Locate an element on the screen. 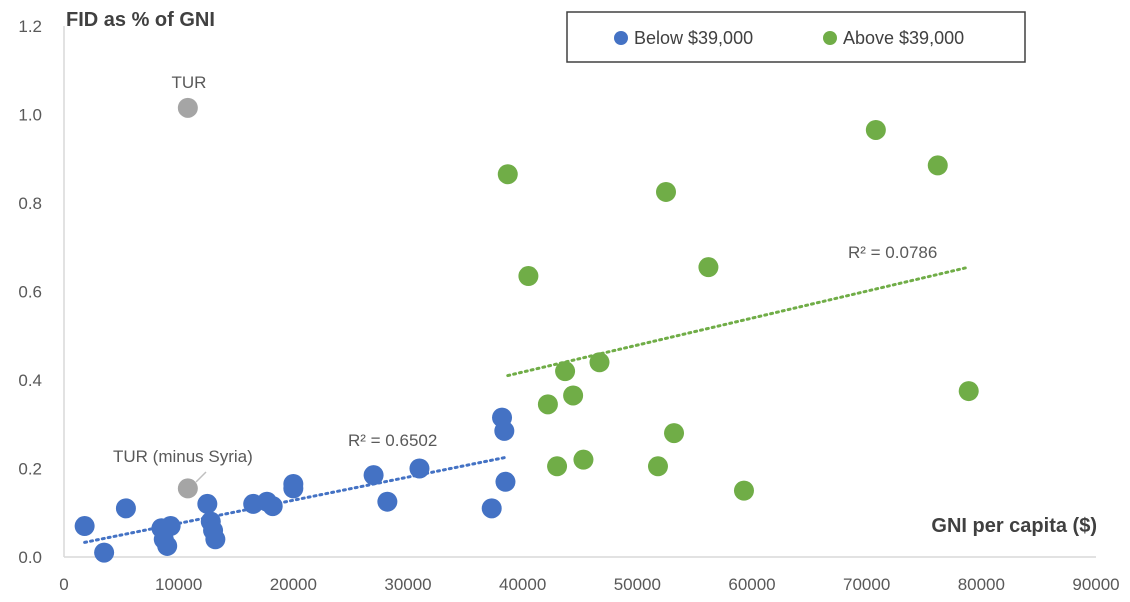 This screenshot has height=602, width=1130. trendline-label-below: R² = 0.6502 is located at coordinates (392, 440).